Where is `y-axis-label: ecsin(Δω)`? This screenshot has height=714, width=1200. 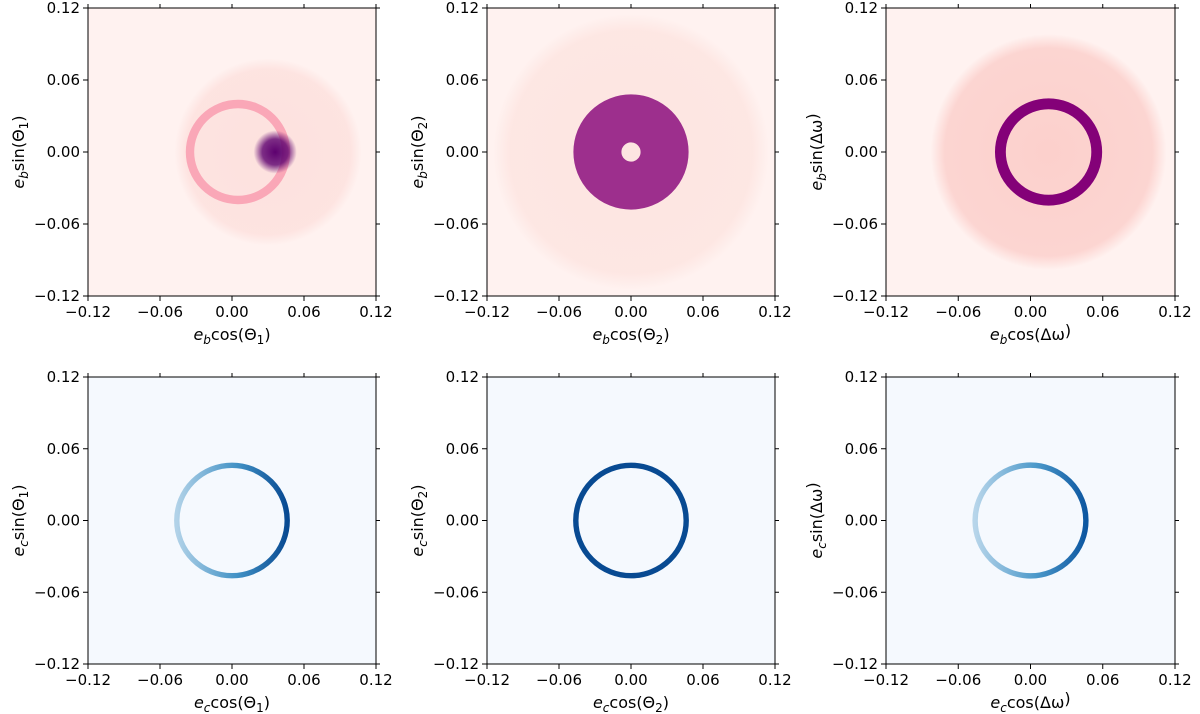
y-axis-label: ecsin(Δω) is located at coordinates (816, 520).